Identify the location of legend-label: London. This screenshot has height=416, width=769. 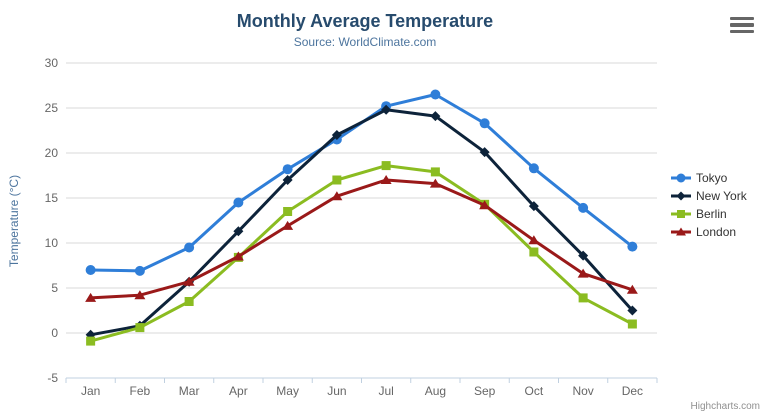
(716, 232).